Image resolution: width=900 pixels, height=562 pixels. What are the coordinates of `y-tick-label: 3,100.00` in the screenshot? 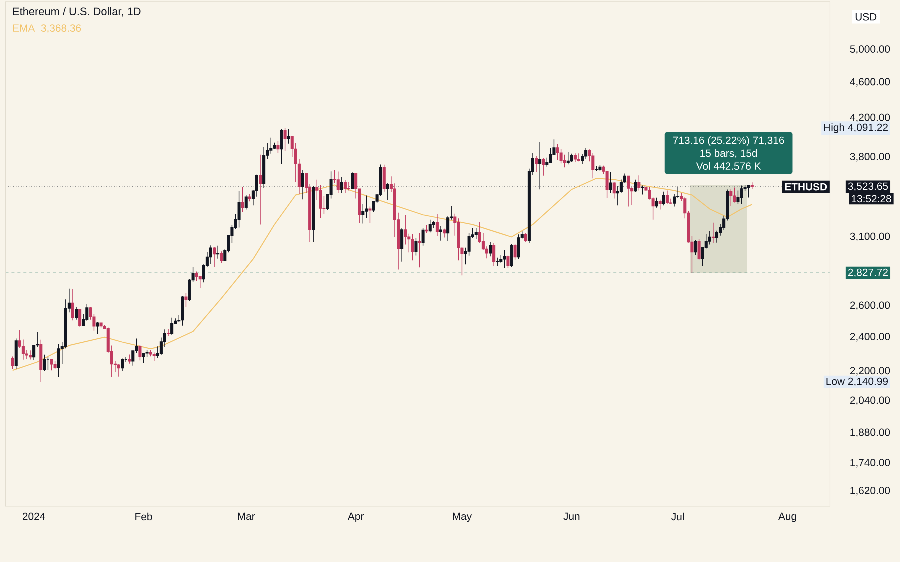 It's located at (870, 237).